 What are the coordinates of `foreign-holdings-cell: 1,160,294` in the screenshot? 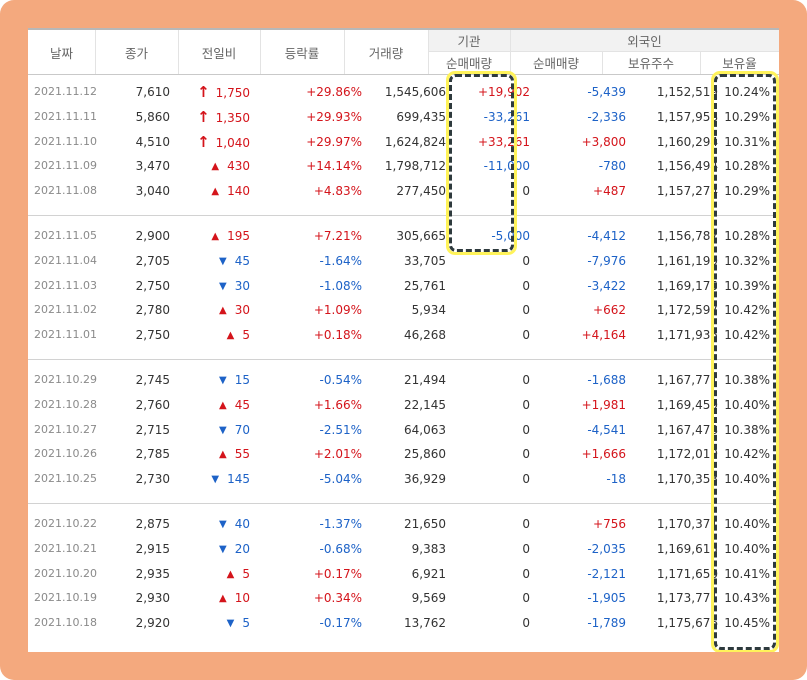 It's located at (687, 141).